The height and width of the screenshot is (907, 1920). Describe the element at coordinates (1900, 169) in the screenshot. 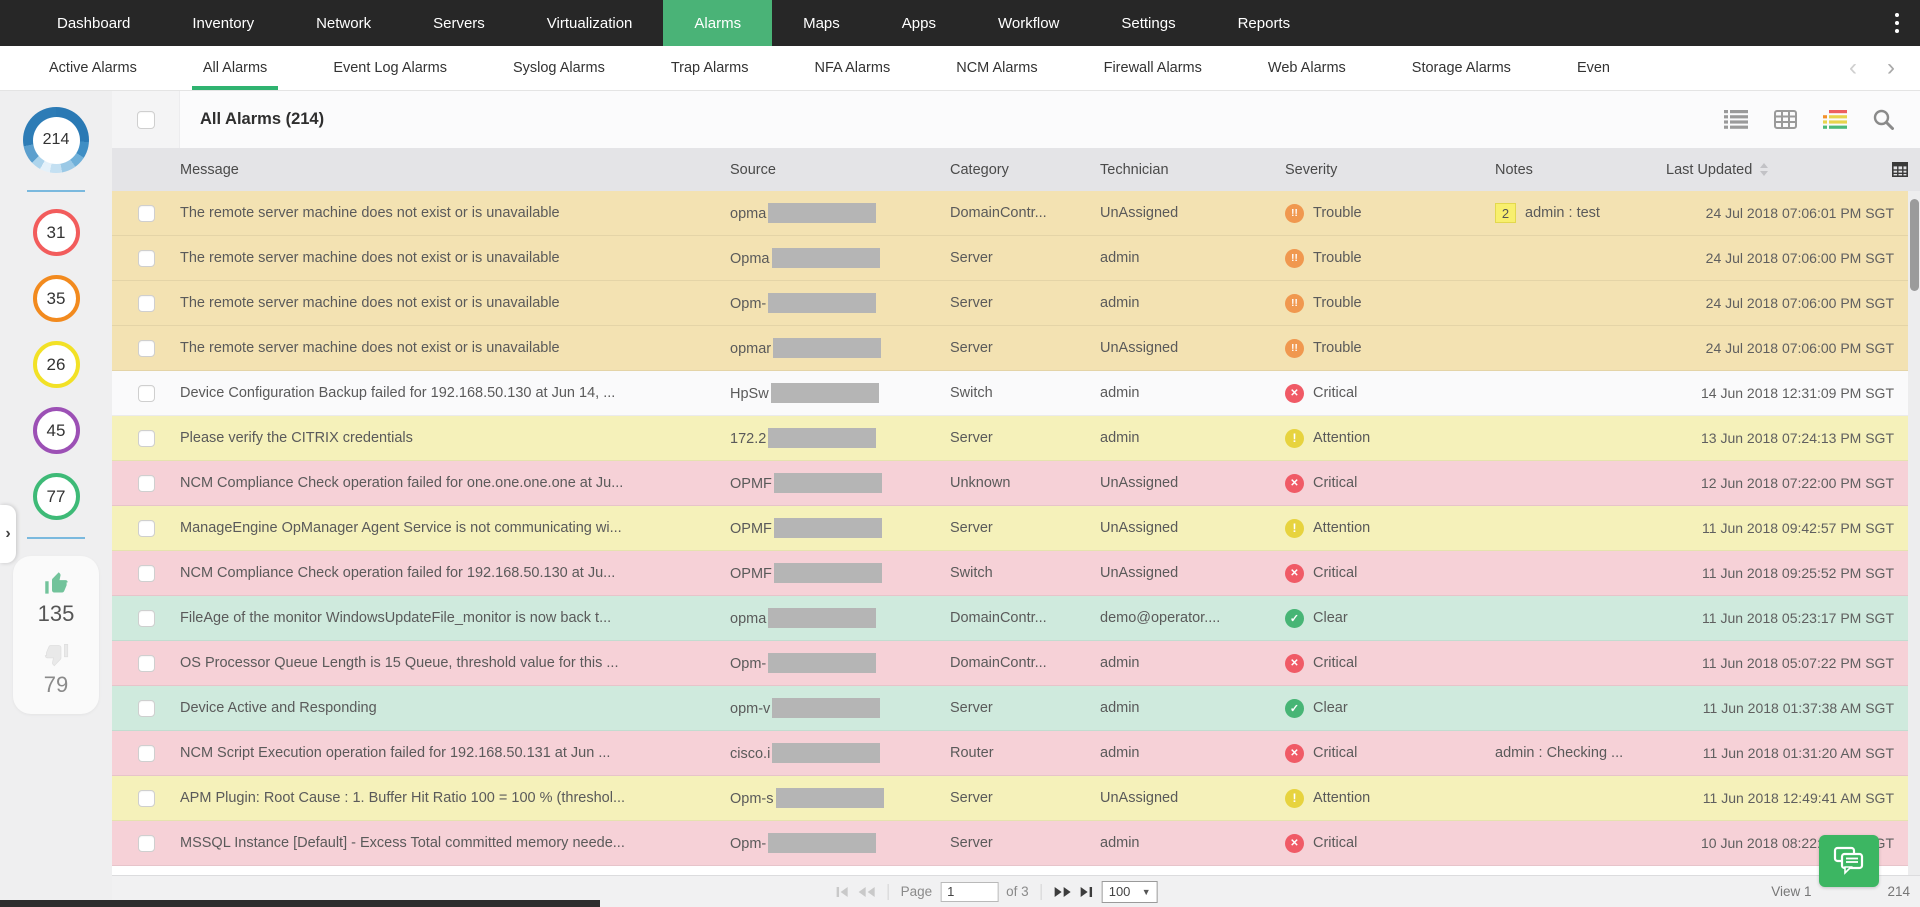

I see `column-chooser-icon` at that location.